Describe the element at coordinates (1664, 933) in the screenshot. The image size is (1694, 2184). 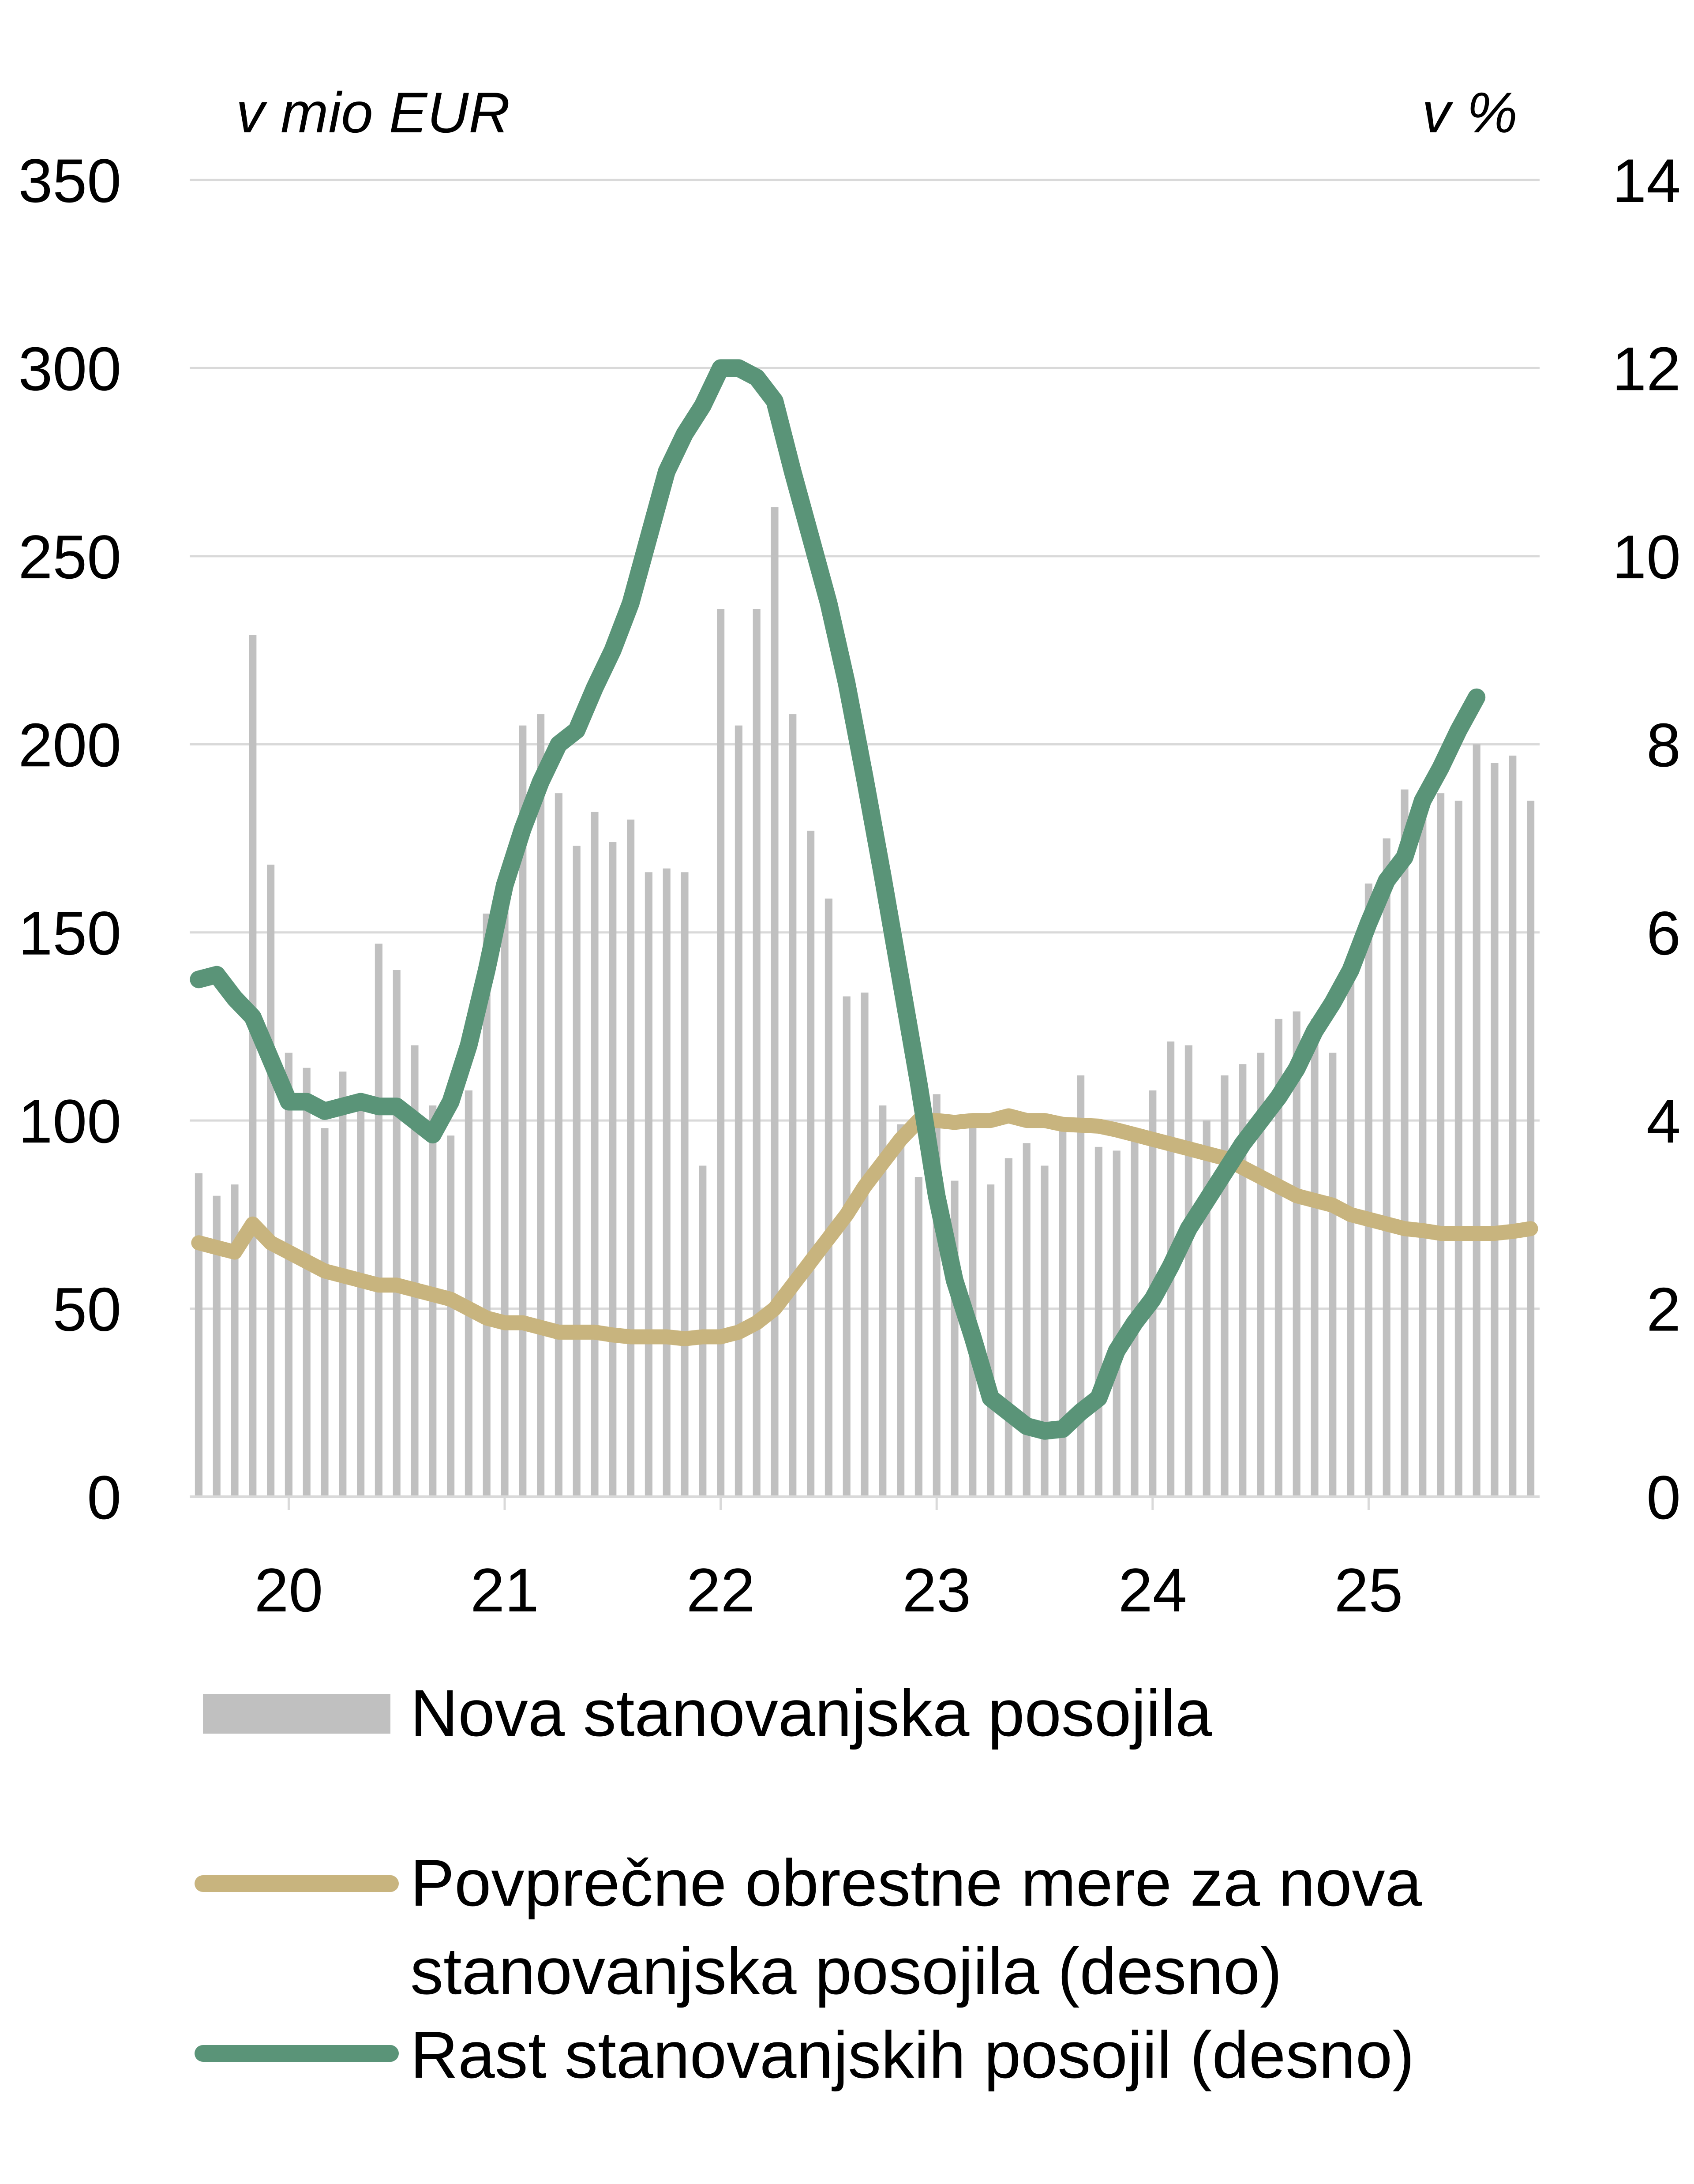
I see `right-tick-label: 6` at that location.